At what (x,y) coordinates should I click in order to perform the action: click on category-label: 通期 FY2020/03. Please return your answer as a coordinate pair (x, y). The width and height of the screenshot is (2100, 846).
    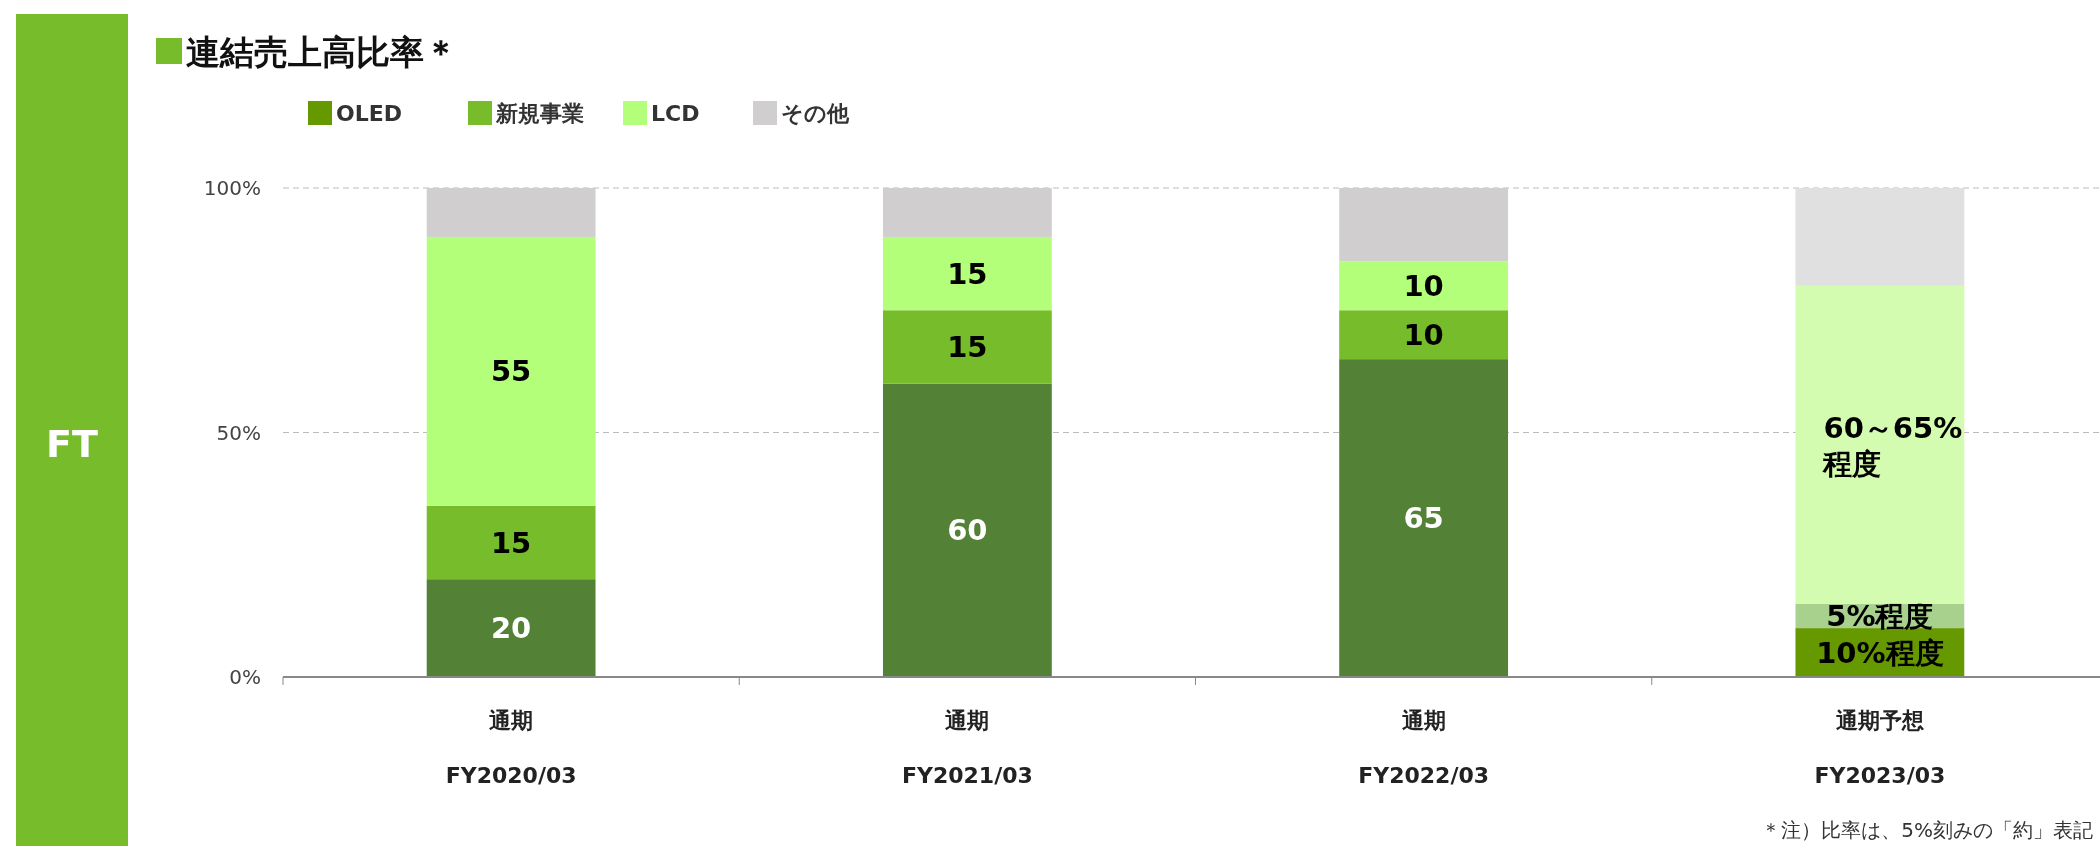
    Looking at the image, I should click on (511, 747).